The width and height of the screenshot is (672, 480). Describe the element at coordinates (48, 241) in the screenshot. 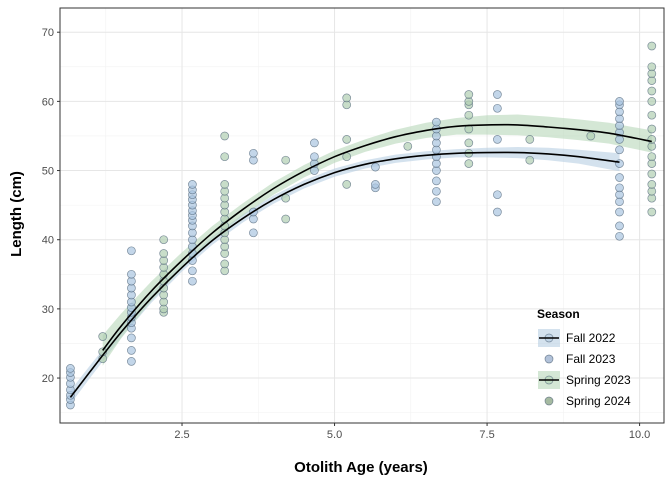

I see `y-tick-label: 40` at that location.